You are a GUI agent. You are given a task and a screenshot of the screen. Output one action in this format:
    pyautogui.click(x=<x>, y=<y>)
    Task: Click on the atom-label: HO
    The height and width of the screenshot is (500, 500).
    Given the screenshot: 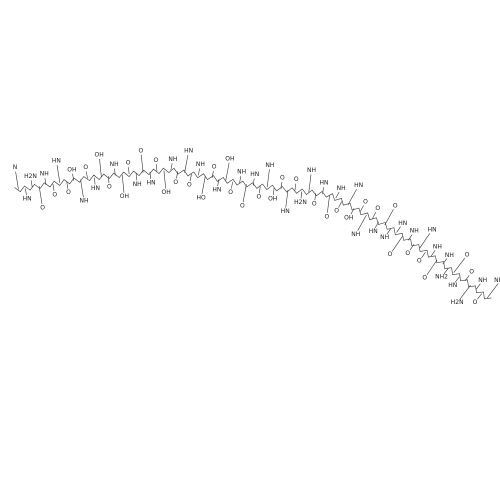 What is the action you would take?
    pyautogui.click(x=201, y=198)
    